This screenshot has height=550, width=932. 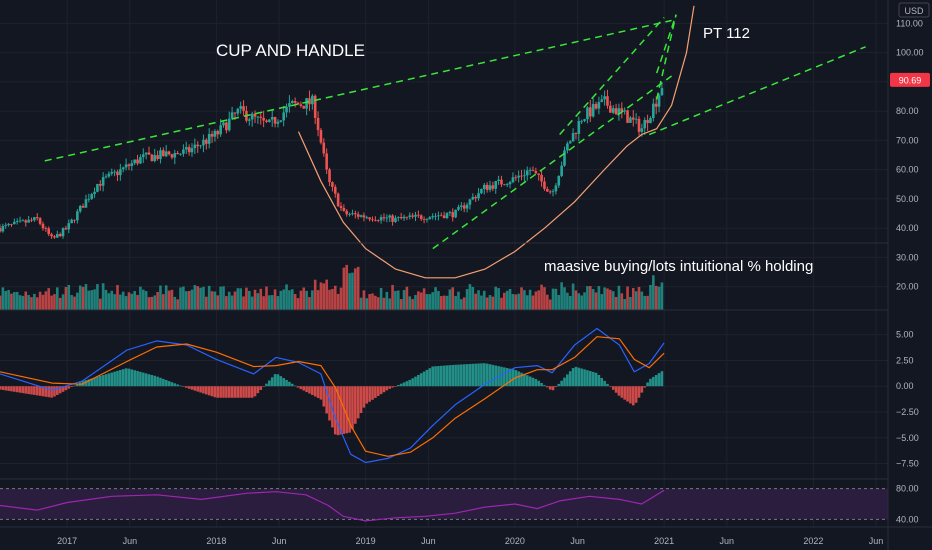 What do you see at coordinates (666, 57) in the screenshot?
I see `trendline-breakout-lower` at bounding box center [666, 57].